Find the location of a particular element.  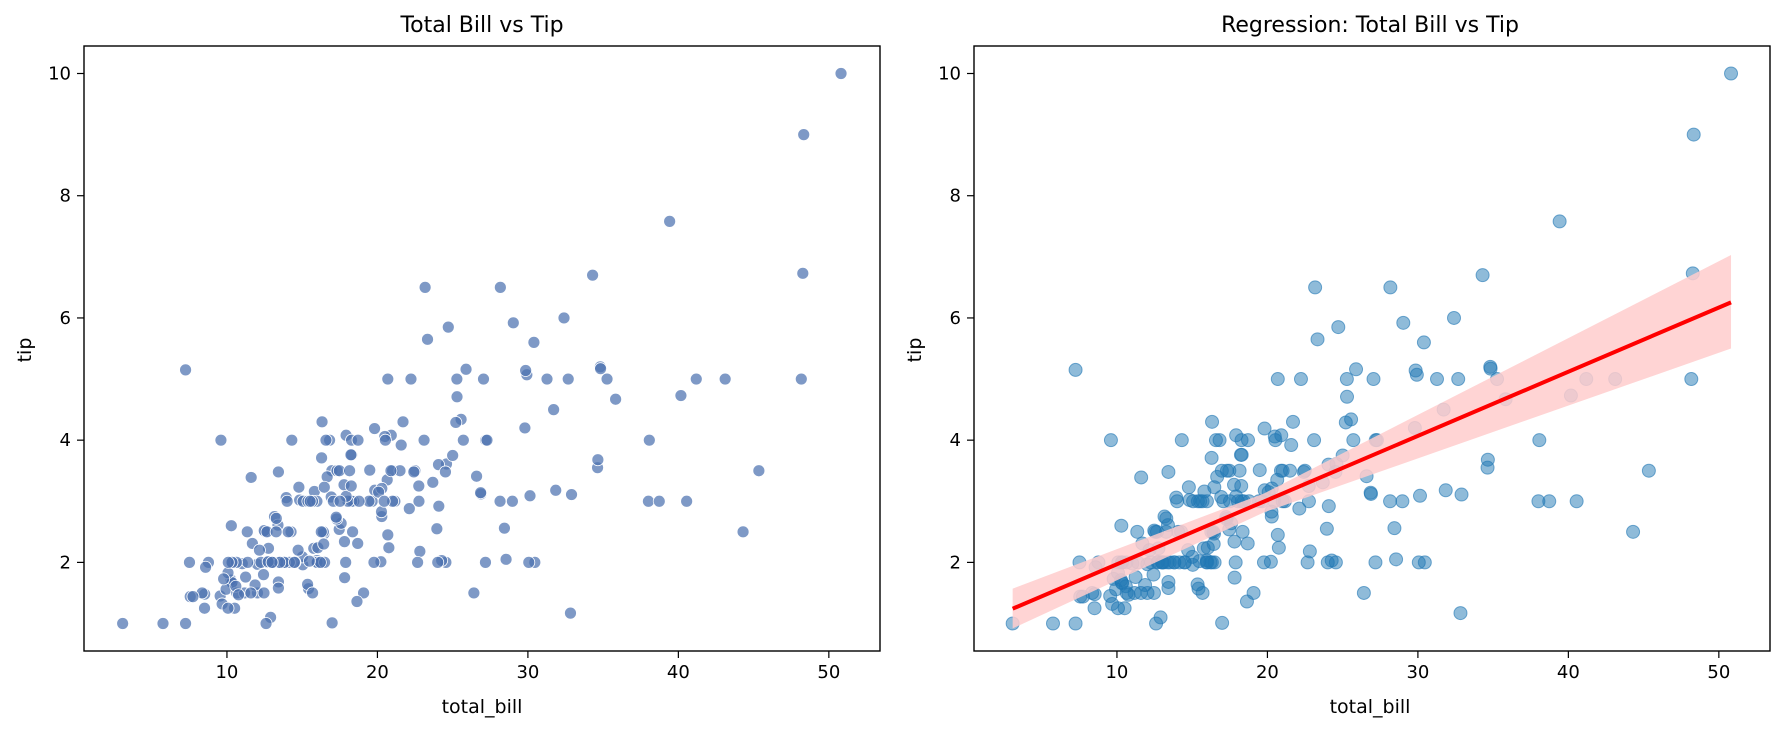

y-tick-label: 4 is located at coordinates (955, 440).